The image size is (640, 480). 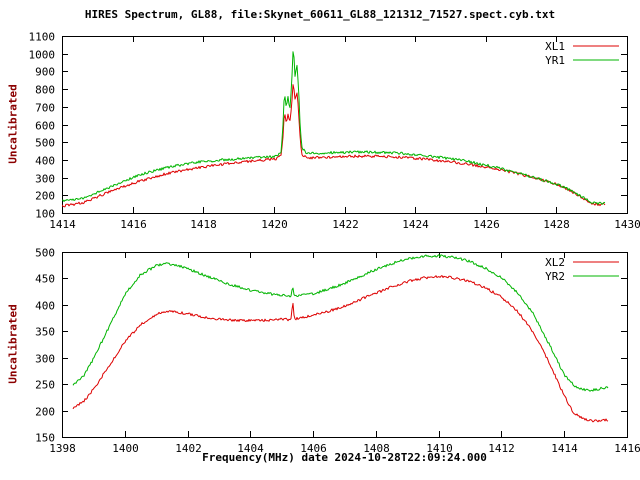 What do you see at coordinates (45, 108) in the screenshot?
I see `svg-text: 700` at bounding box center [45, 108].